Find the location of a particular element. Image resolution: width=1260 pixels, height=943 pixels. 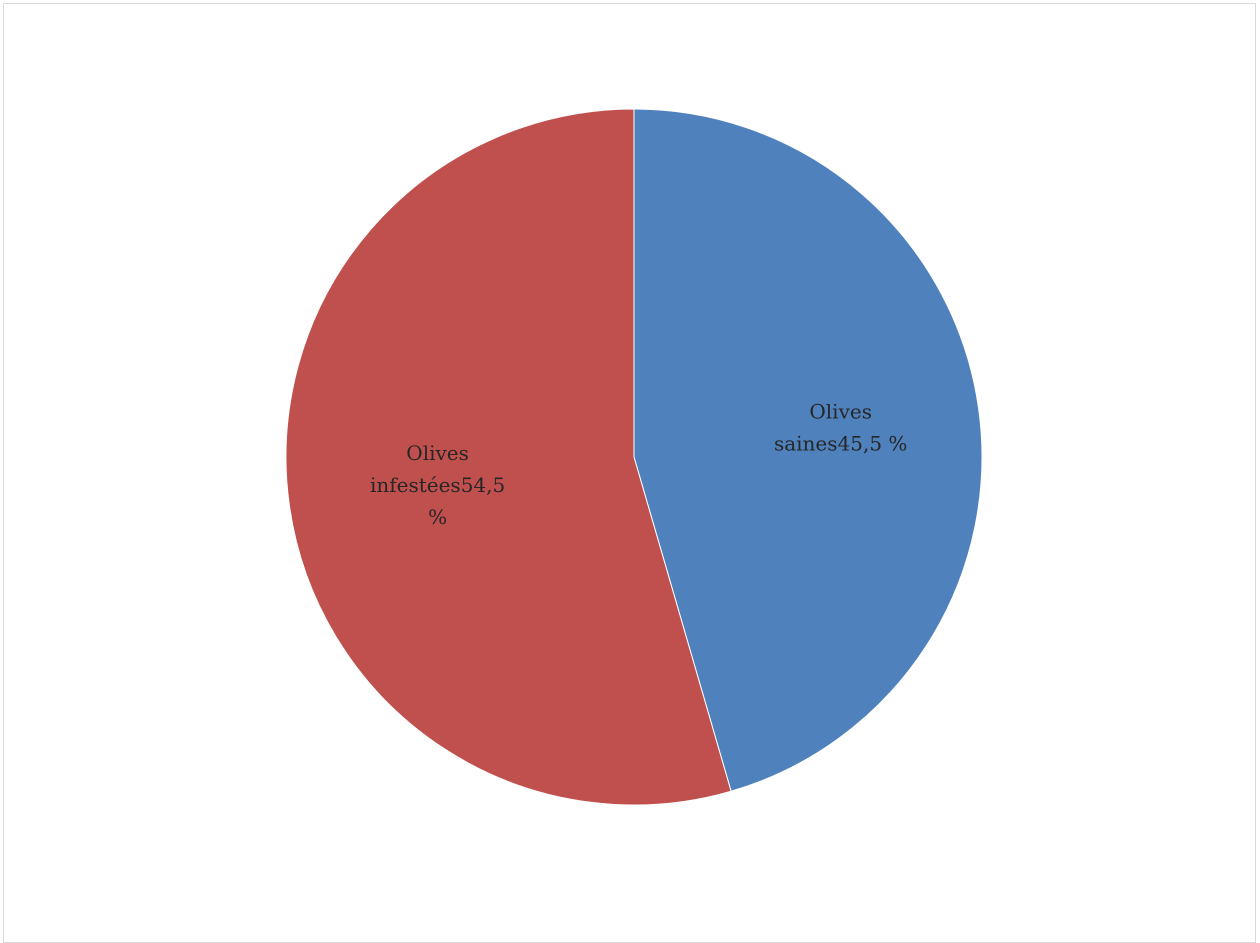

slice-data-label: Olives saines45,5 % is located at coordinates (840, 428).